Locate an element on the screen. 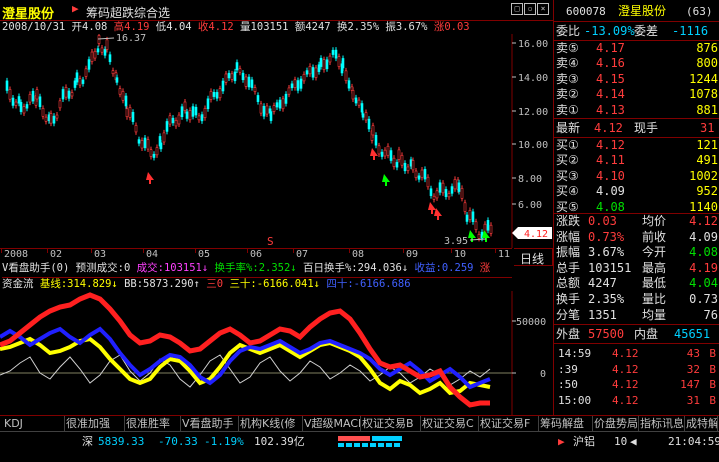  close-icon: × is located at coordinates (543, 9).